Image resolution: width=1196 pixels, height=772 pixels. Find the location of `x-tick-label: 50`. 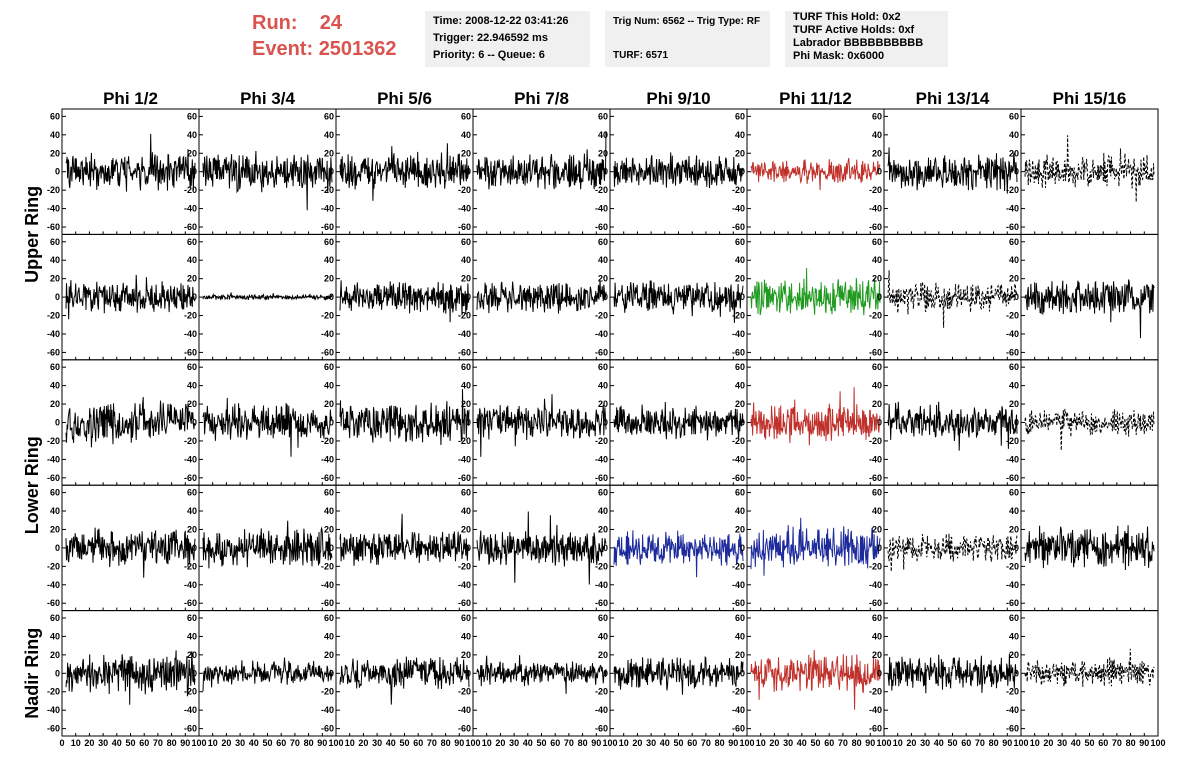

x-tick-label: 50 is located at coordinates (404, 743).